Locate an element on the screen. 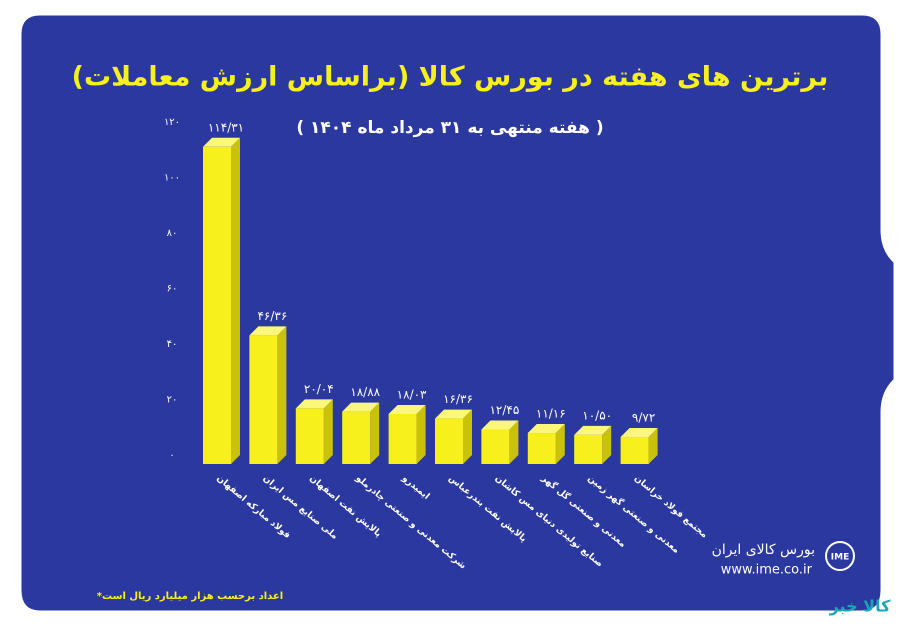  value-label: ۱۸/۸۸ is located at coordinates (365, 392).